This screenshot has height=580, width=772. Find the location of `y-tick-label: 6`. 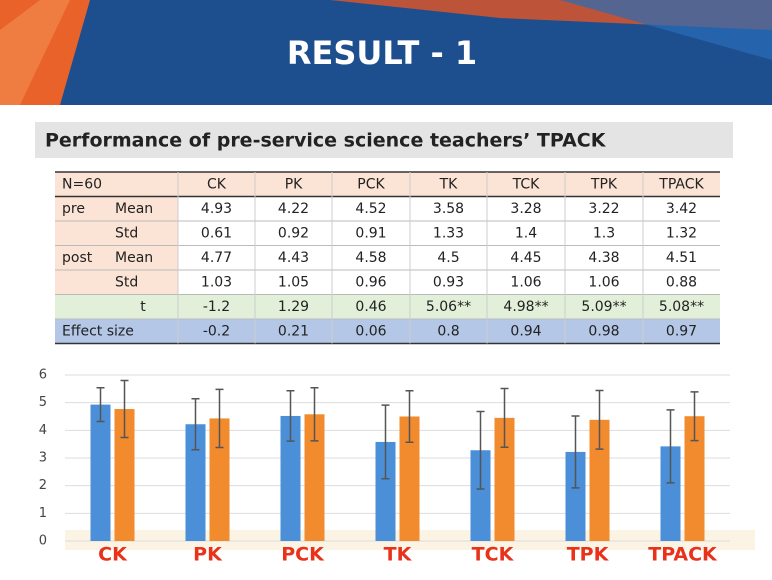

y-tick-label: 6 is located at coordinates (43, 375).